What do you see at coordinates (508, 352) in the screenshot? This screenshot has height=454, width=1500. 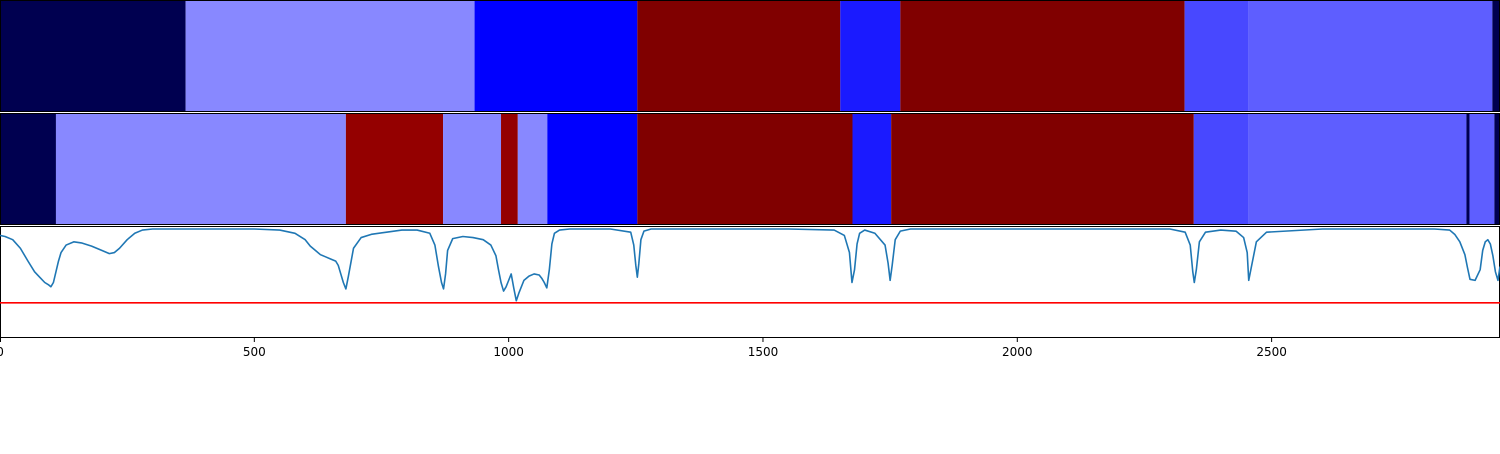 I see `x-tick-label-1000: 1000` at bounding box center [508, 352].